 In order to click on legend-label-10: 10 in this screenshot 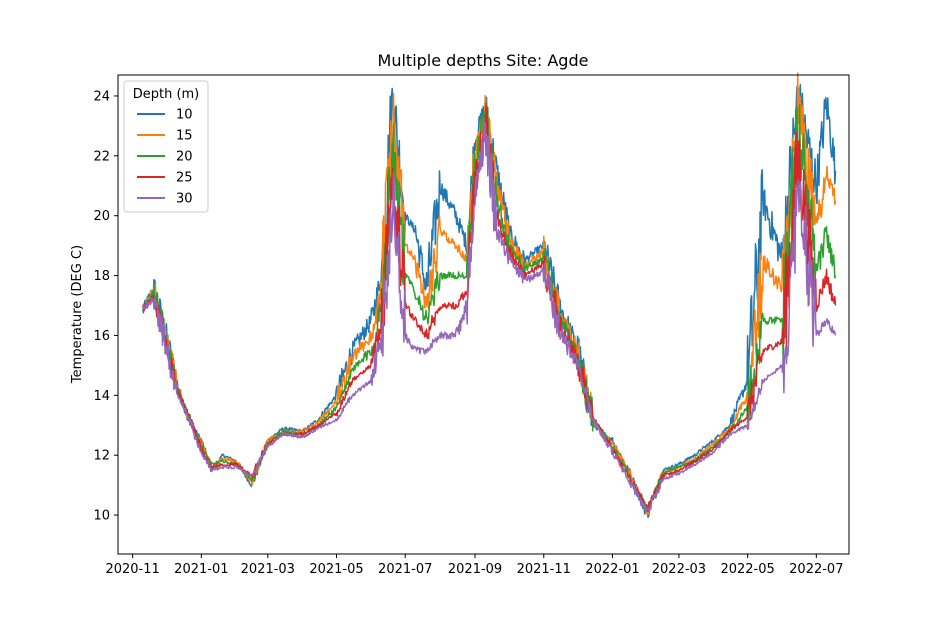, I will do `click(184, 115)`.